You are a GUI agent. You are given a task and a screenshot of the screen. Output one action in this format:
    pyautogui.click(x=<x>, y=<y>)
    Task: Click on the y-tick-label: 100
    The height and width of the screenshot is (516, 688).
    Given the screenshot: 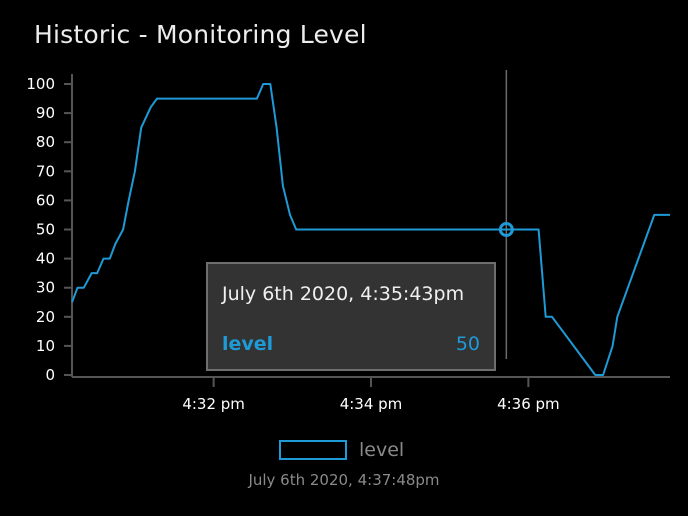 What is the action you would take?
    pyautogui.click(x=40, y=84)
    